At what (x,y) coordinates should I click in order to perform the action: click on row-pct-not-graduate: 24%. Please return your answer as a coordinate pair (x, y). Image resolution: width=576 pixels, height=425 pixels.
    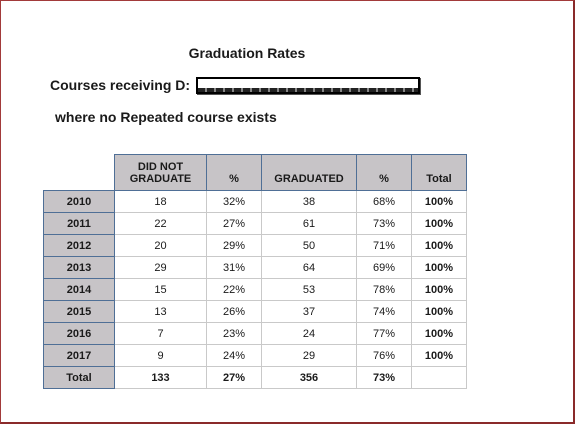
    Looking at the image, I should click on (234, 355).